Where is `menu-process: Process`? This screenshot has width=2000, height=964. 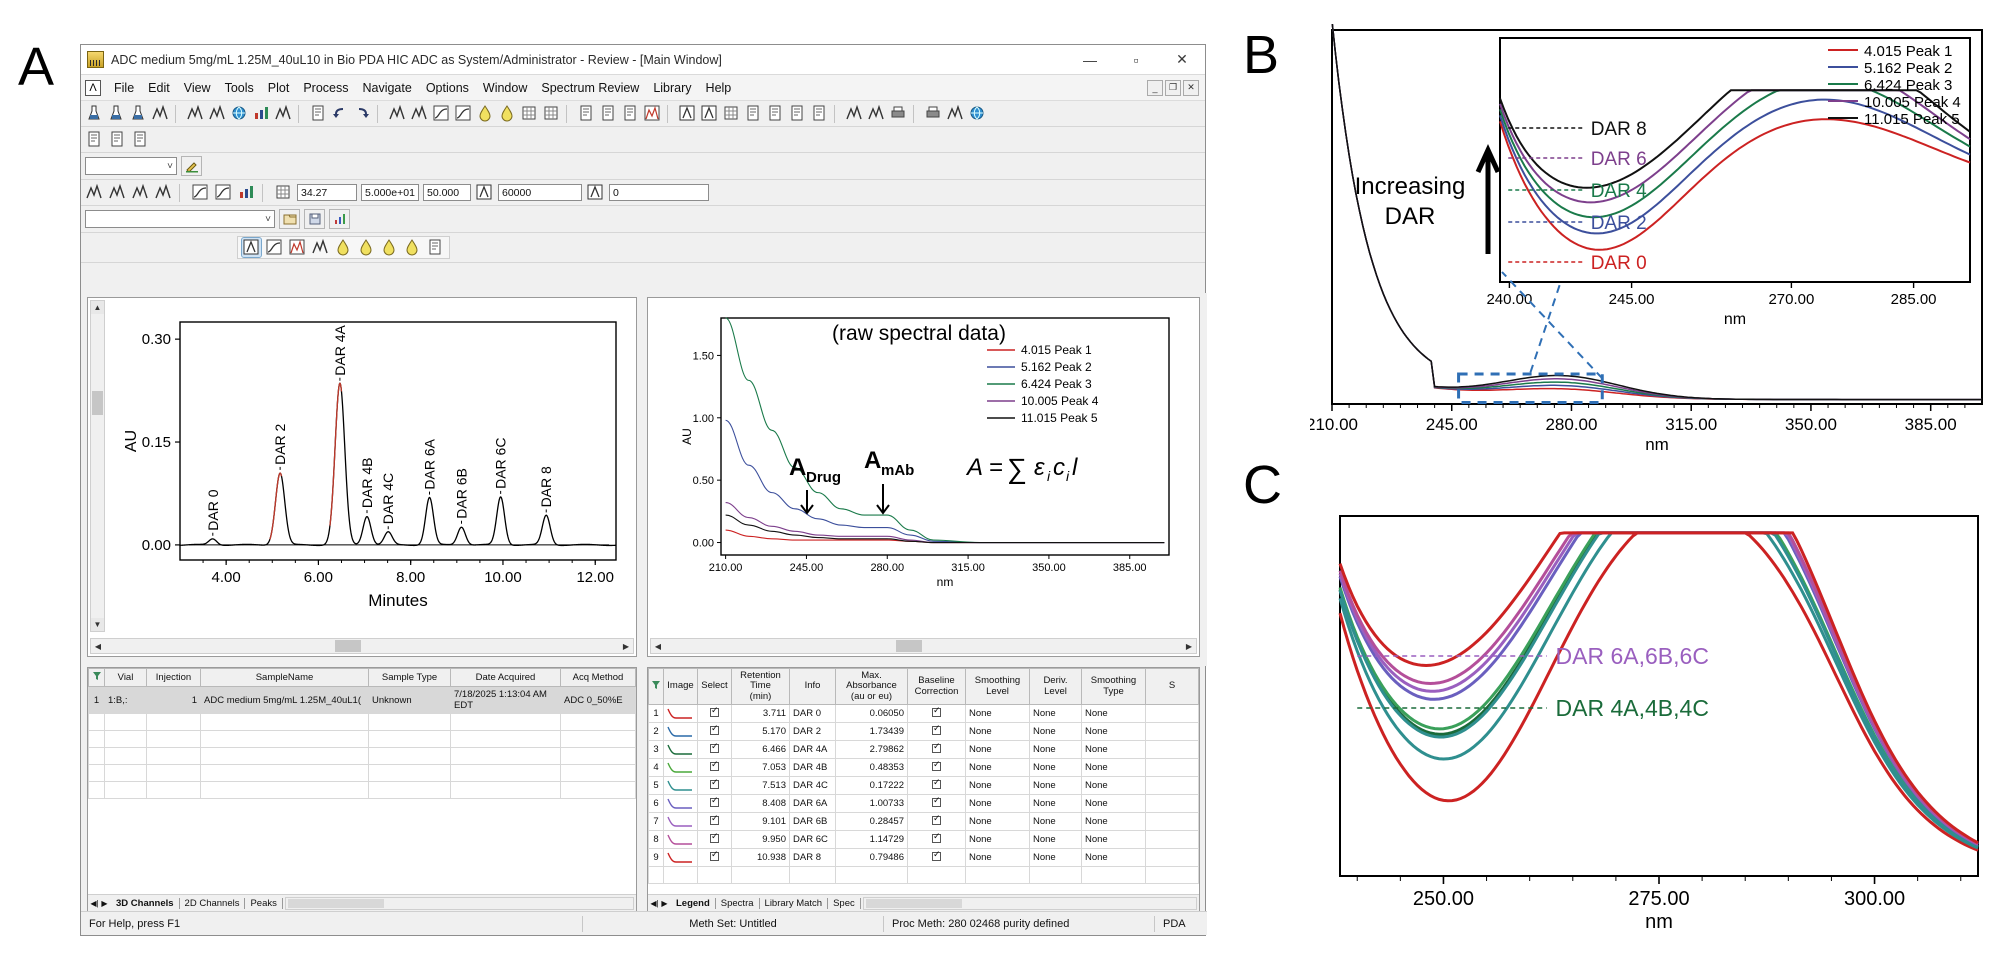 menu-process: Process is located at coordinates (326, 87).